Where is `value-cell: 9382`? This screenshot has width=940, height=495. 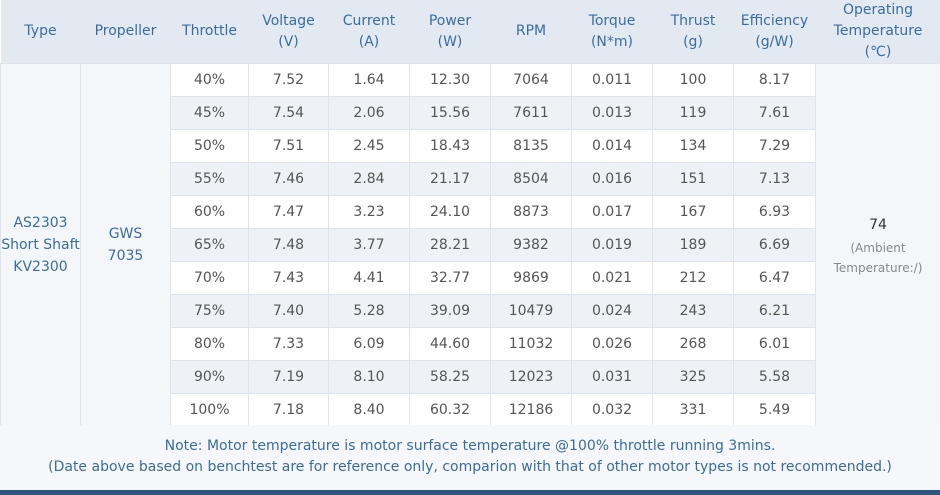
value-cell: 9382 is located at coordinates (531, 245).